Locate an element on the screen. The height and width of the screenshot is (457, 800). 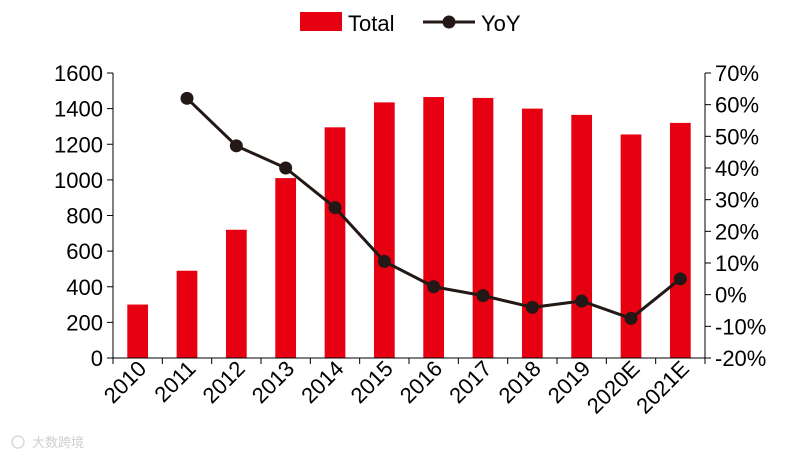
x-axis-tick-label: 2012 is located at coordinates (224, 382).